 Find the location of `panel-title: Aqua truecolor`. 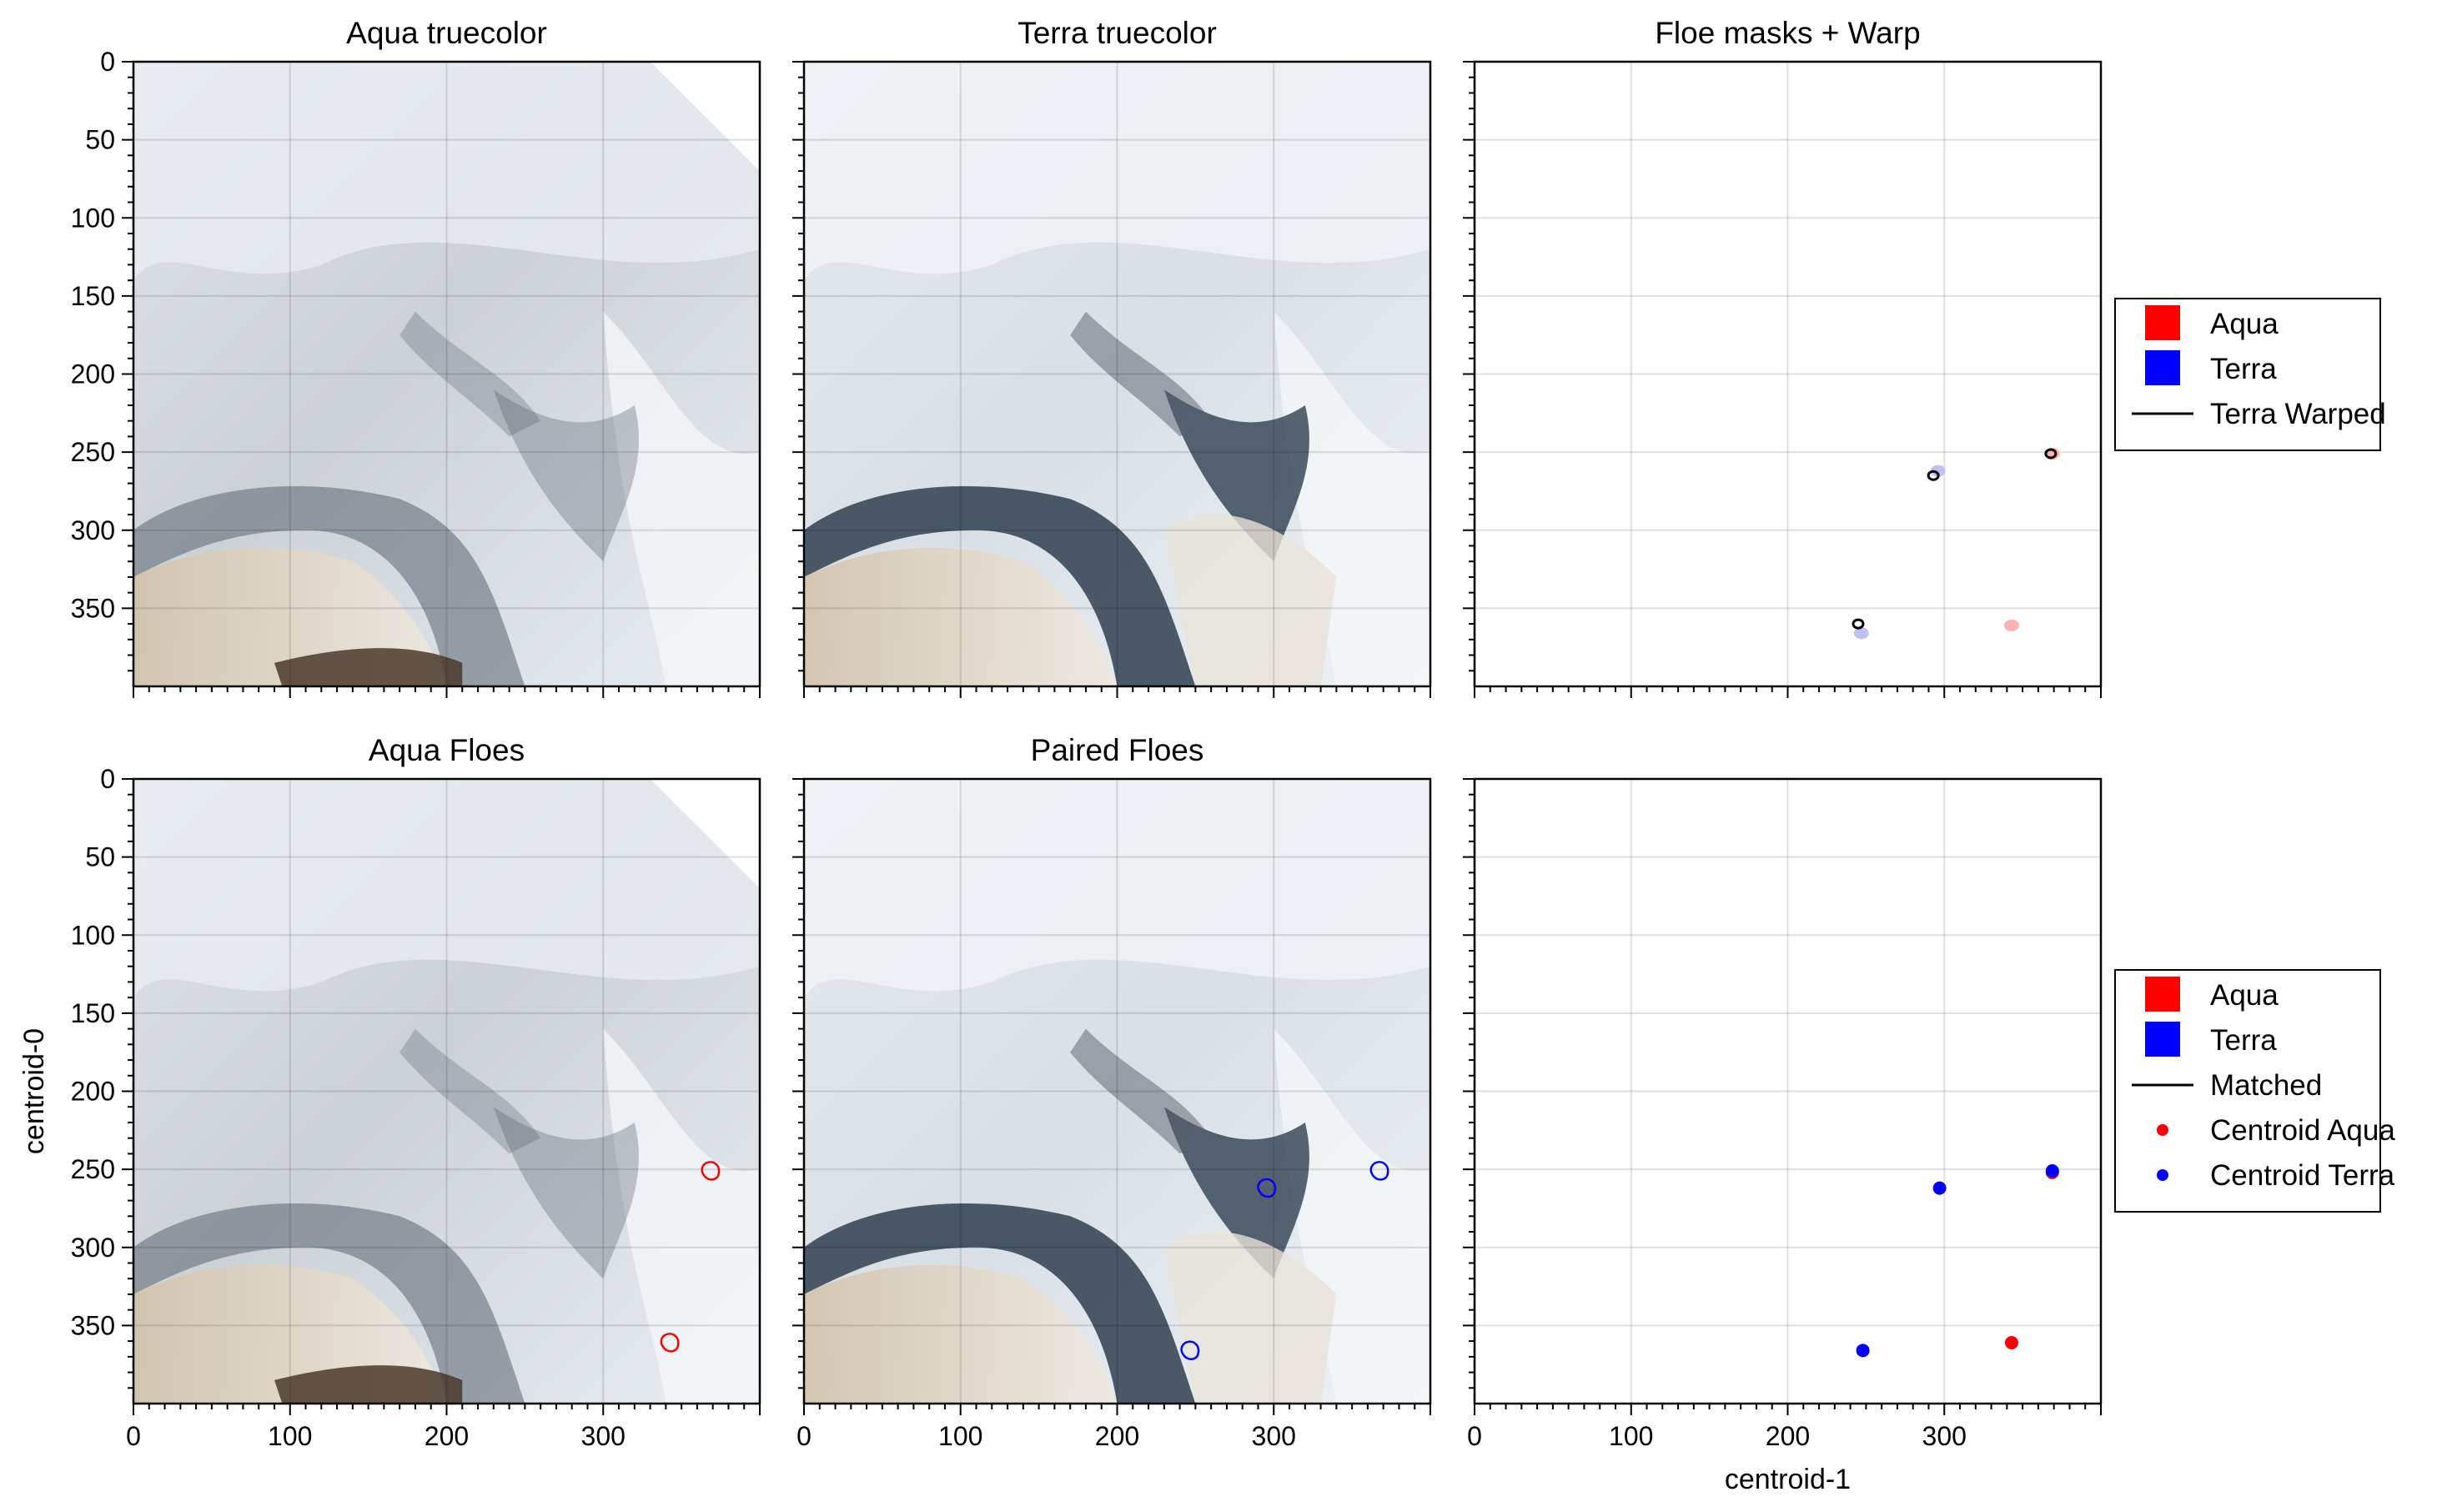

panel-title: Aqua truecolor is located at coordinates (446, 33).